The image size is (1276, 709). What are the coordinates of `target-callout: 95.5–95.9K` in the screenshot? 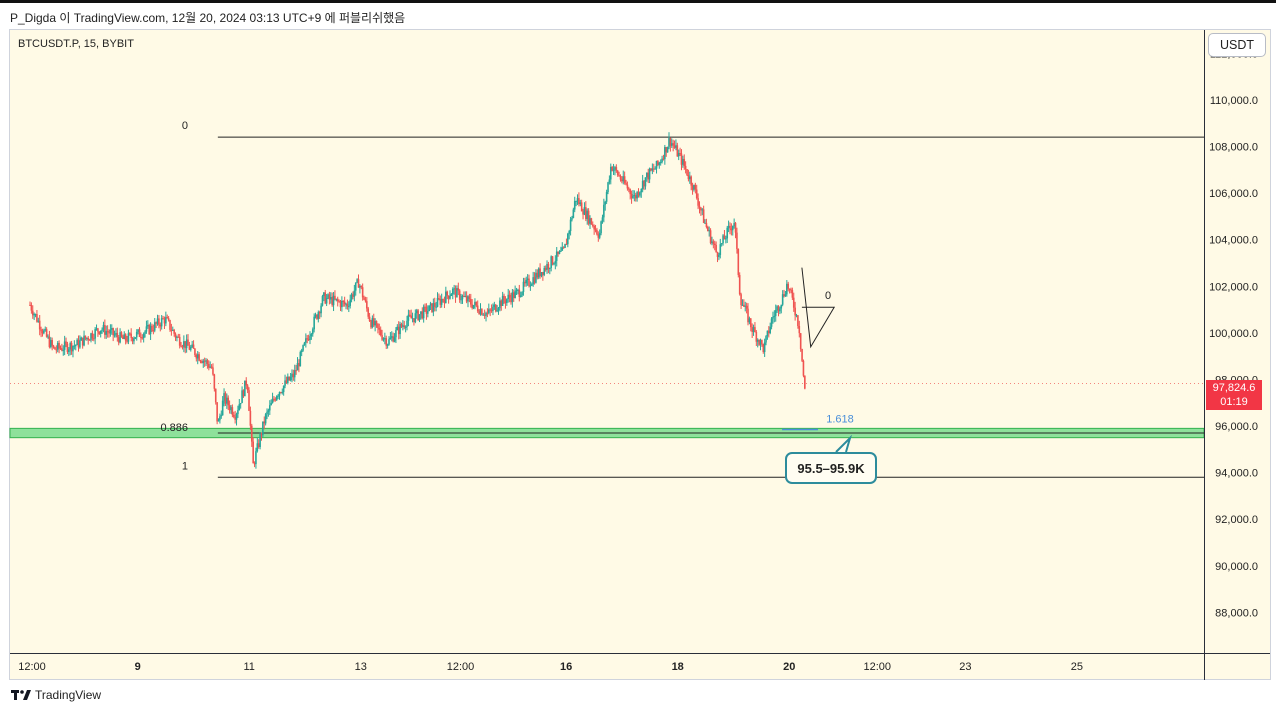 It's located at (831, 468).